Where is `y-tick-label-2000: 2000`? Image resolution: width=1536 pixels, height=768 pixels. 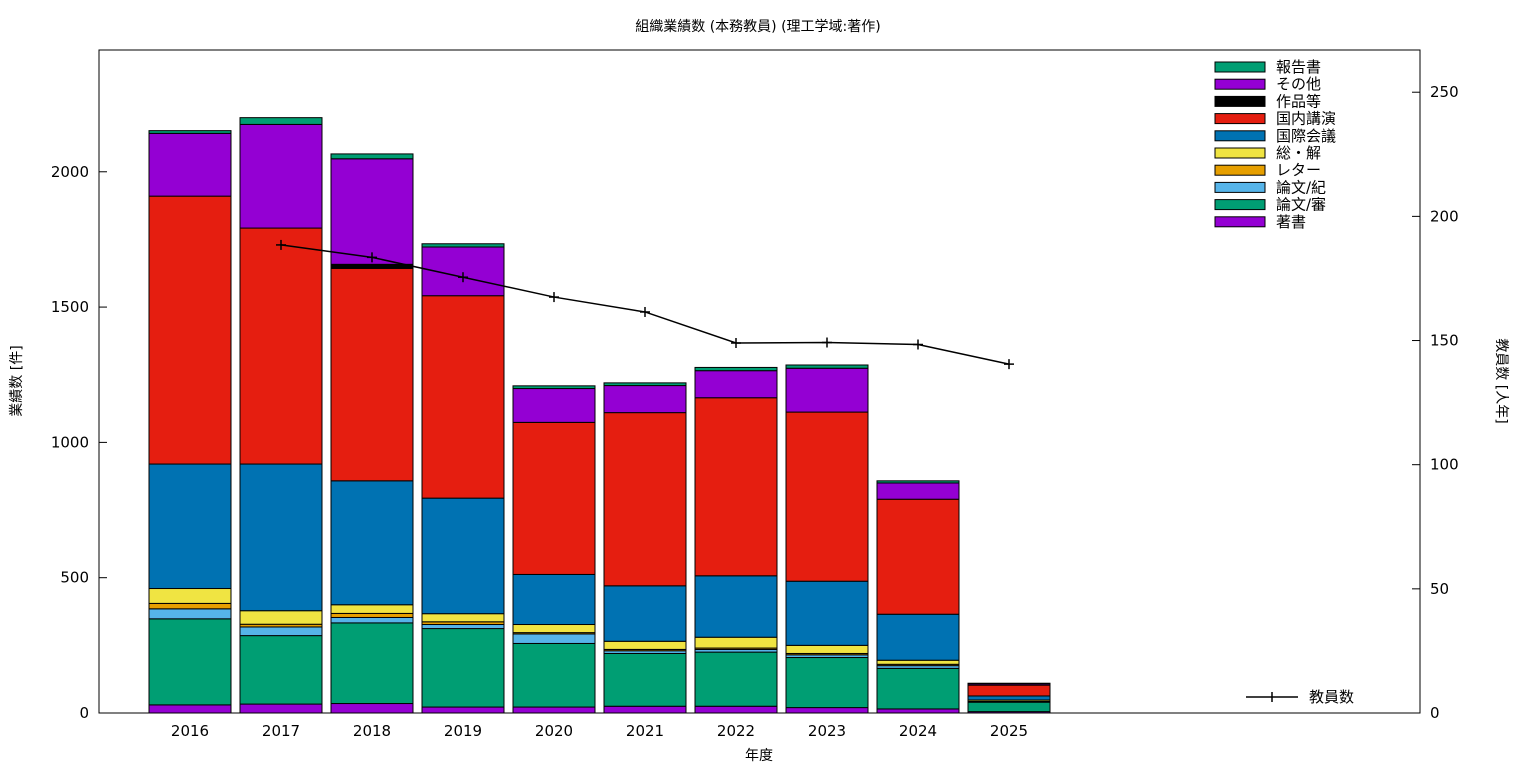
y-tick-label-2000: 2000 is located at coordinates (70, 172).